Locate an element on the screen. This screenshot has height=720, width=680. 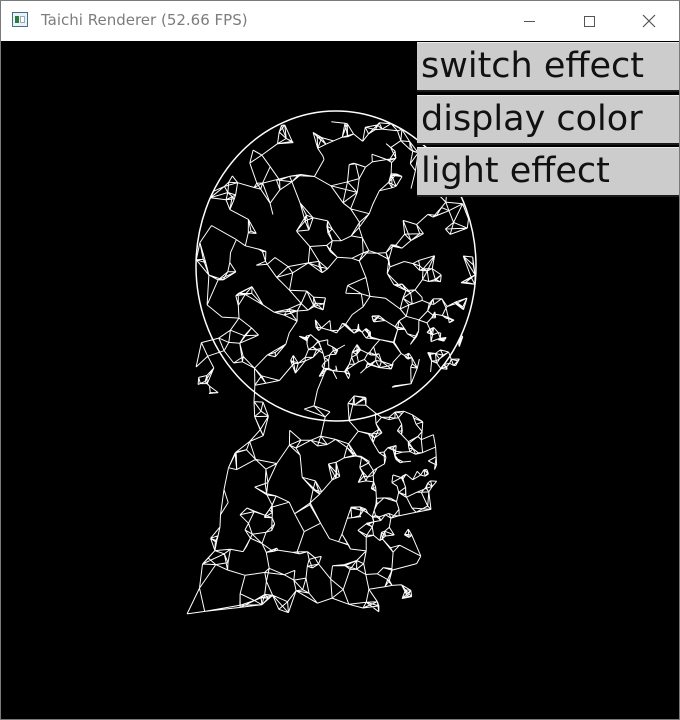
minimize-button is located at coordinates (529, 21).